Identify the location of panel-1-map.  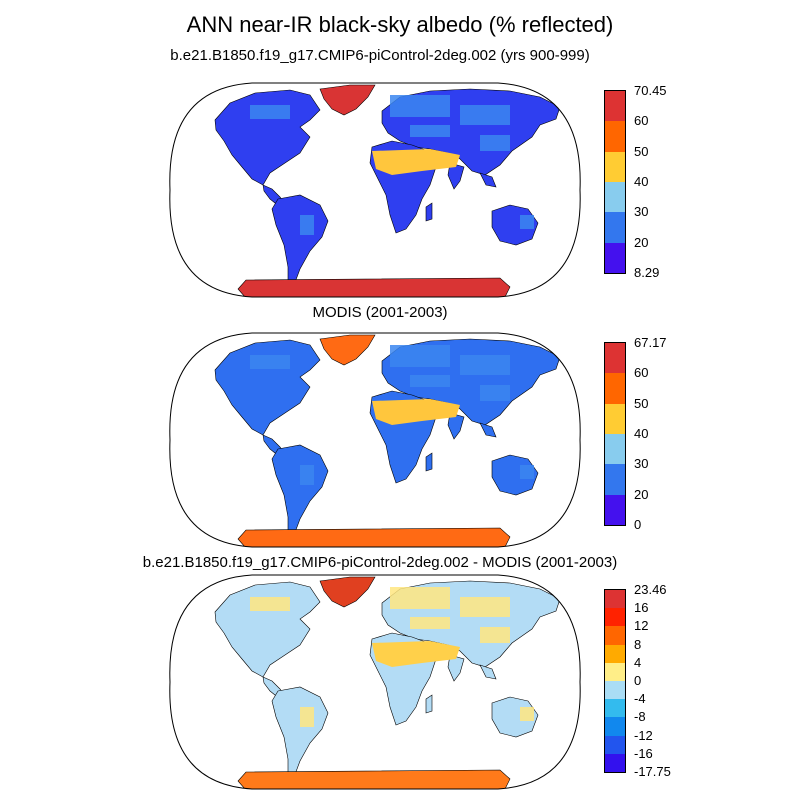
(375, 190).